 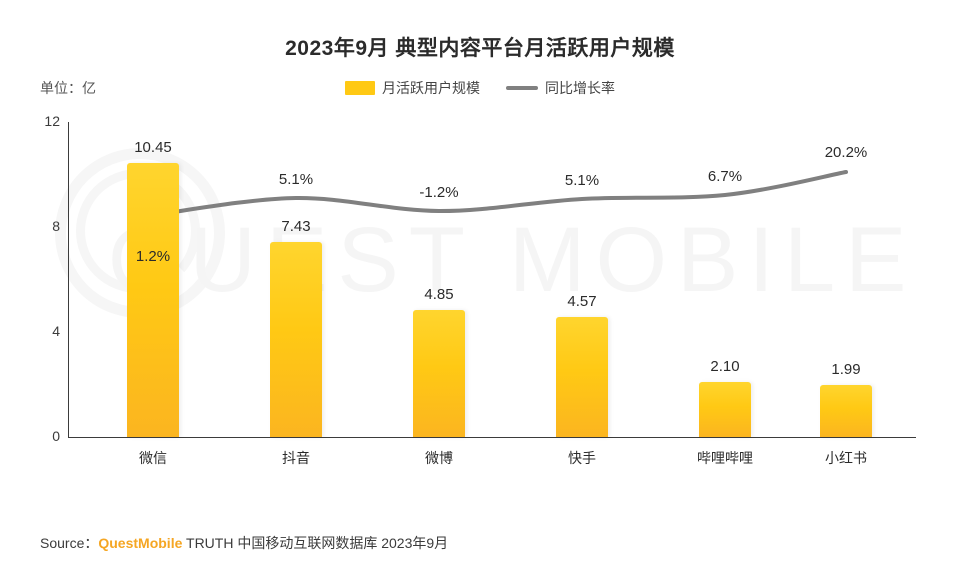 I want to click on bar-value-label: 7.43, so click(x=296, y=226).